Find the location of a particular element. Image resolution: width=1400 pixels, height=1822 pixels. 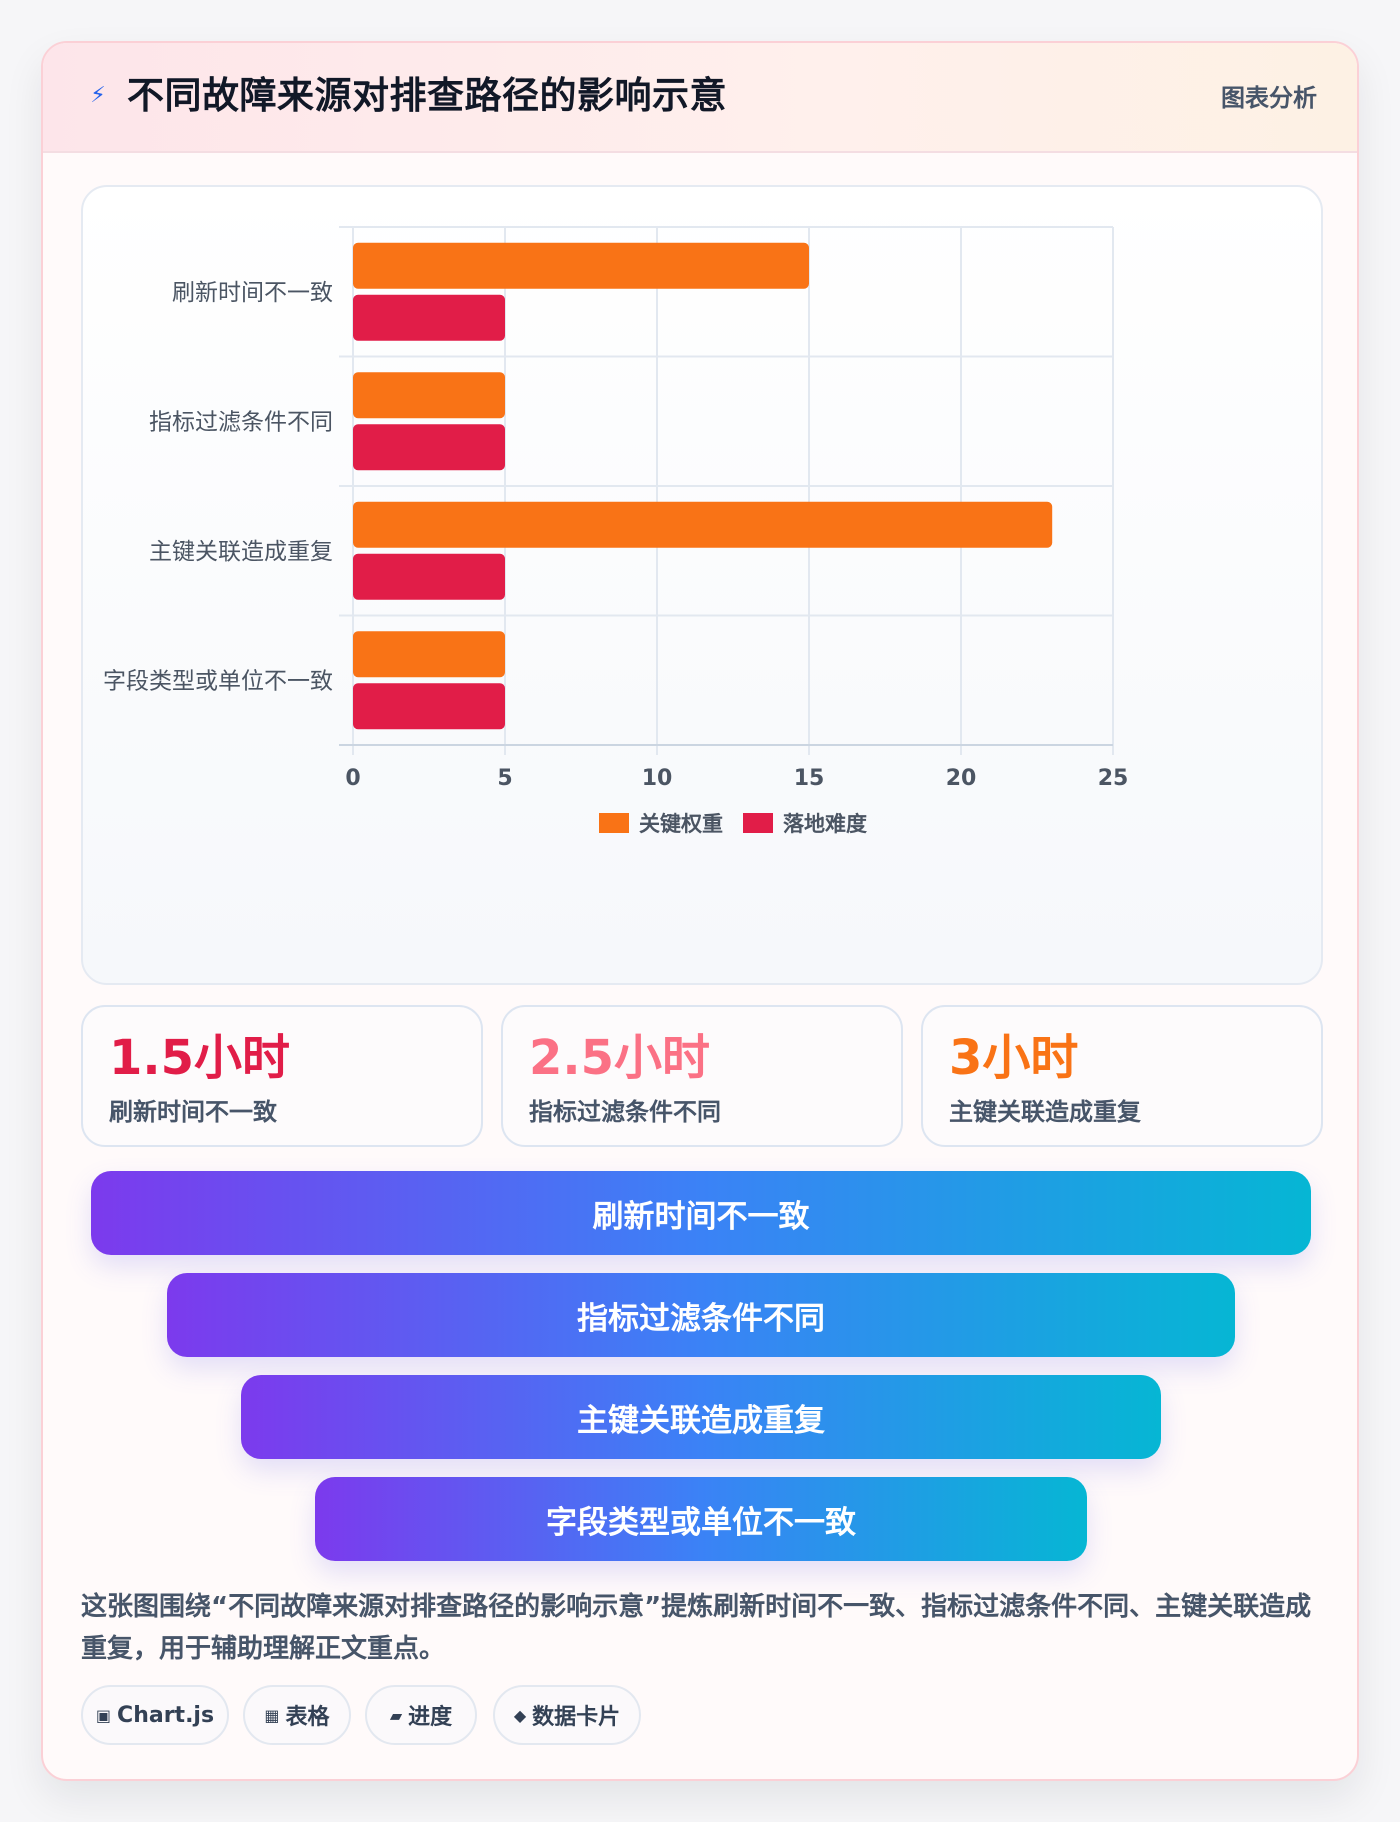

funnel-stage-3: 主键关联造成重复 is located at coordinates (701, 1417).